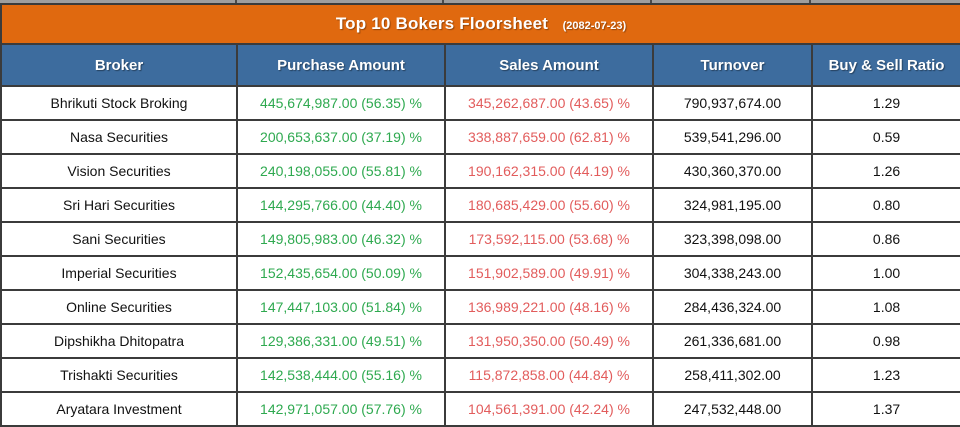 The image size is (960, 427). Describe the element at coordinates (549, 273) in the screenshot. I see `cell-sales-amount: 151,902,589.00 (49.91) %` at that location.